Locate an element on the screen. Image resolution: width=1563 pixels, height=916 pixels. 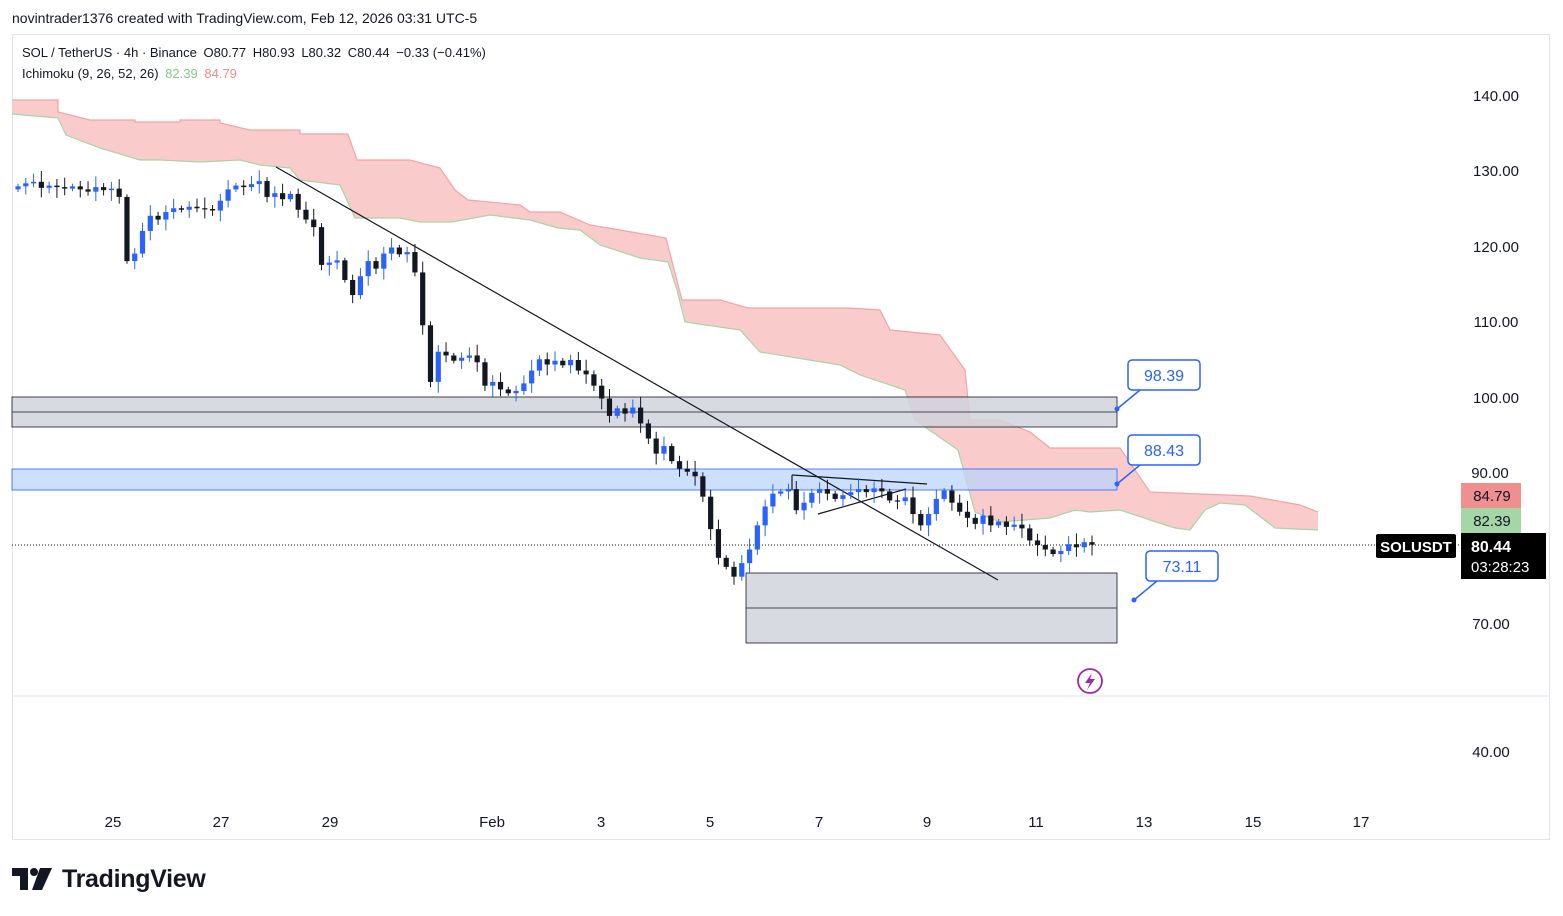
callout-73-dot is located at coordinates (1134, 600).